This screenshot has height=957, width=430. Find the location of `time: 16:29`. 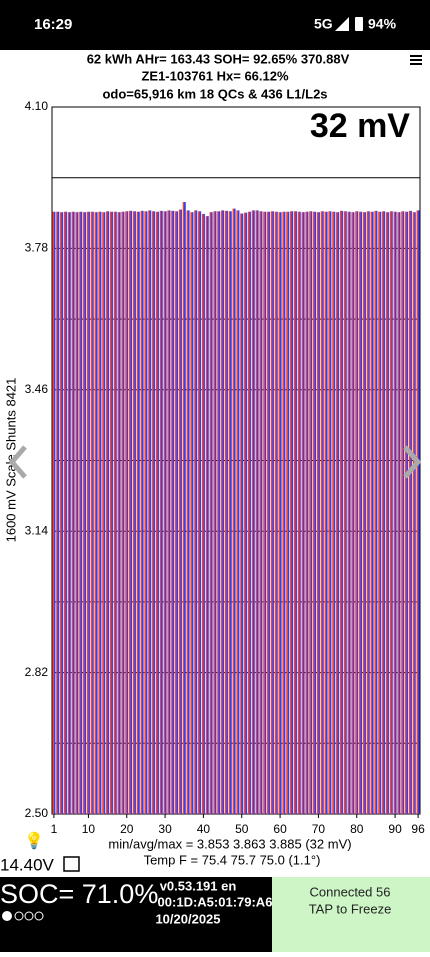

time: 16:29 is located at coordinates (53, 24).